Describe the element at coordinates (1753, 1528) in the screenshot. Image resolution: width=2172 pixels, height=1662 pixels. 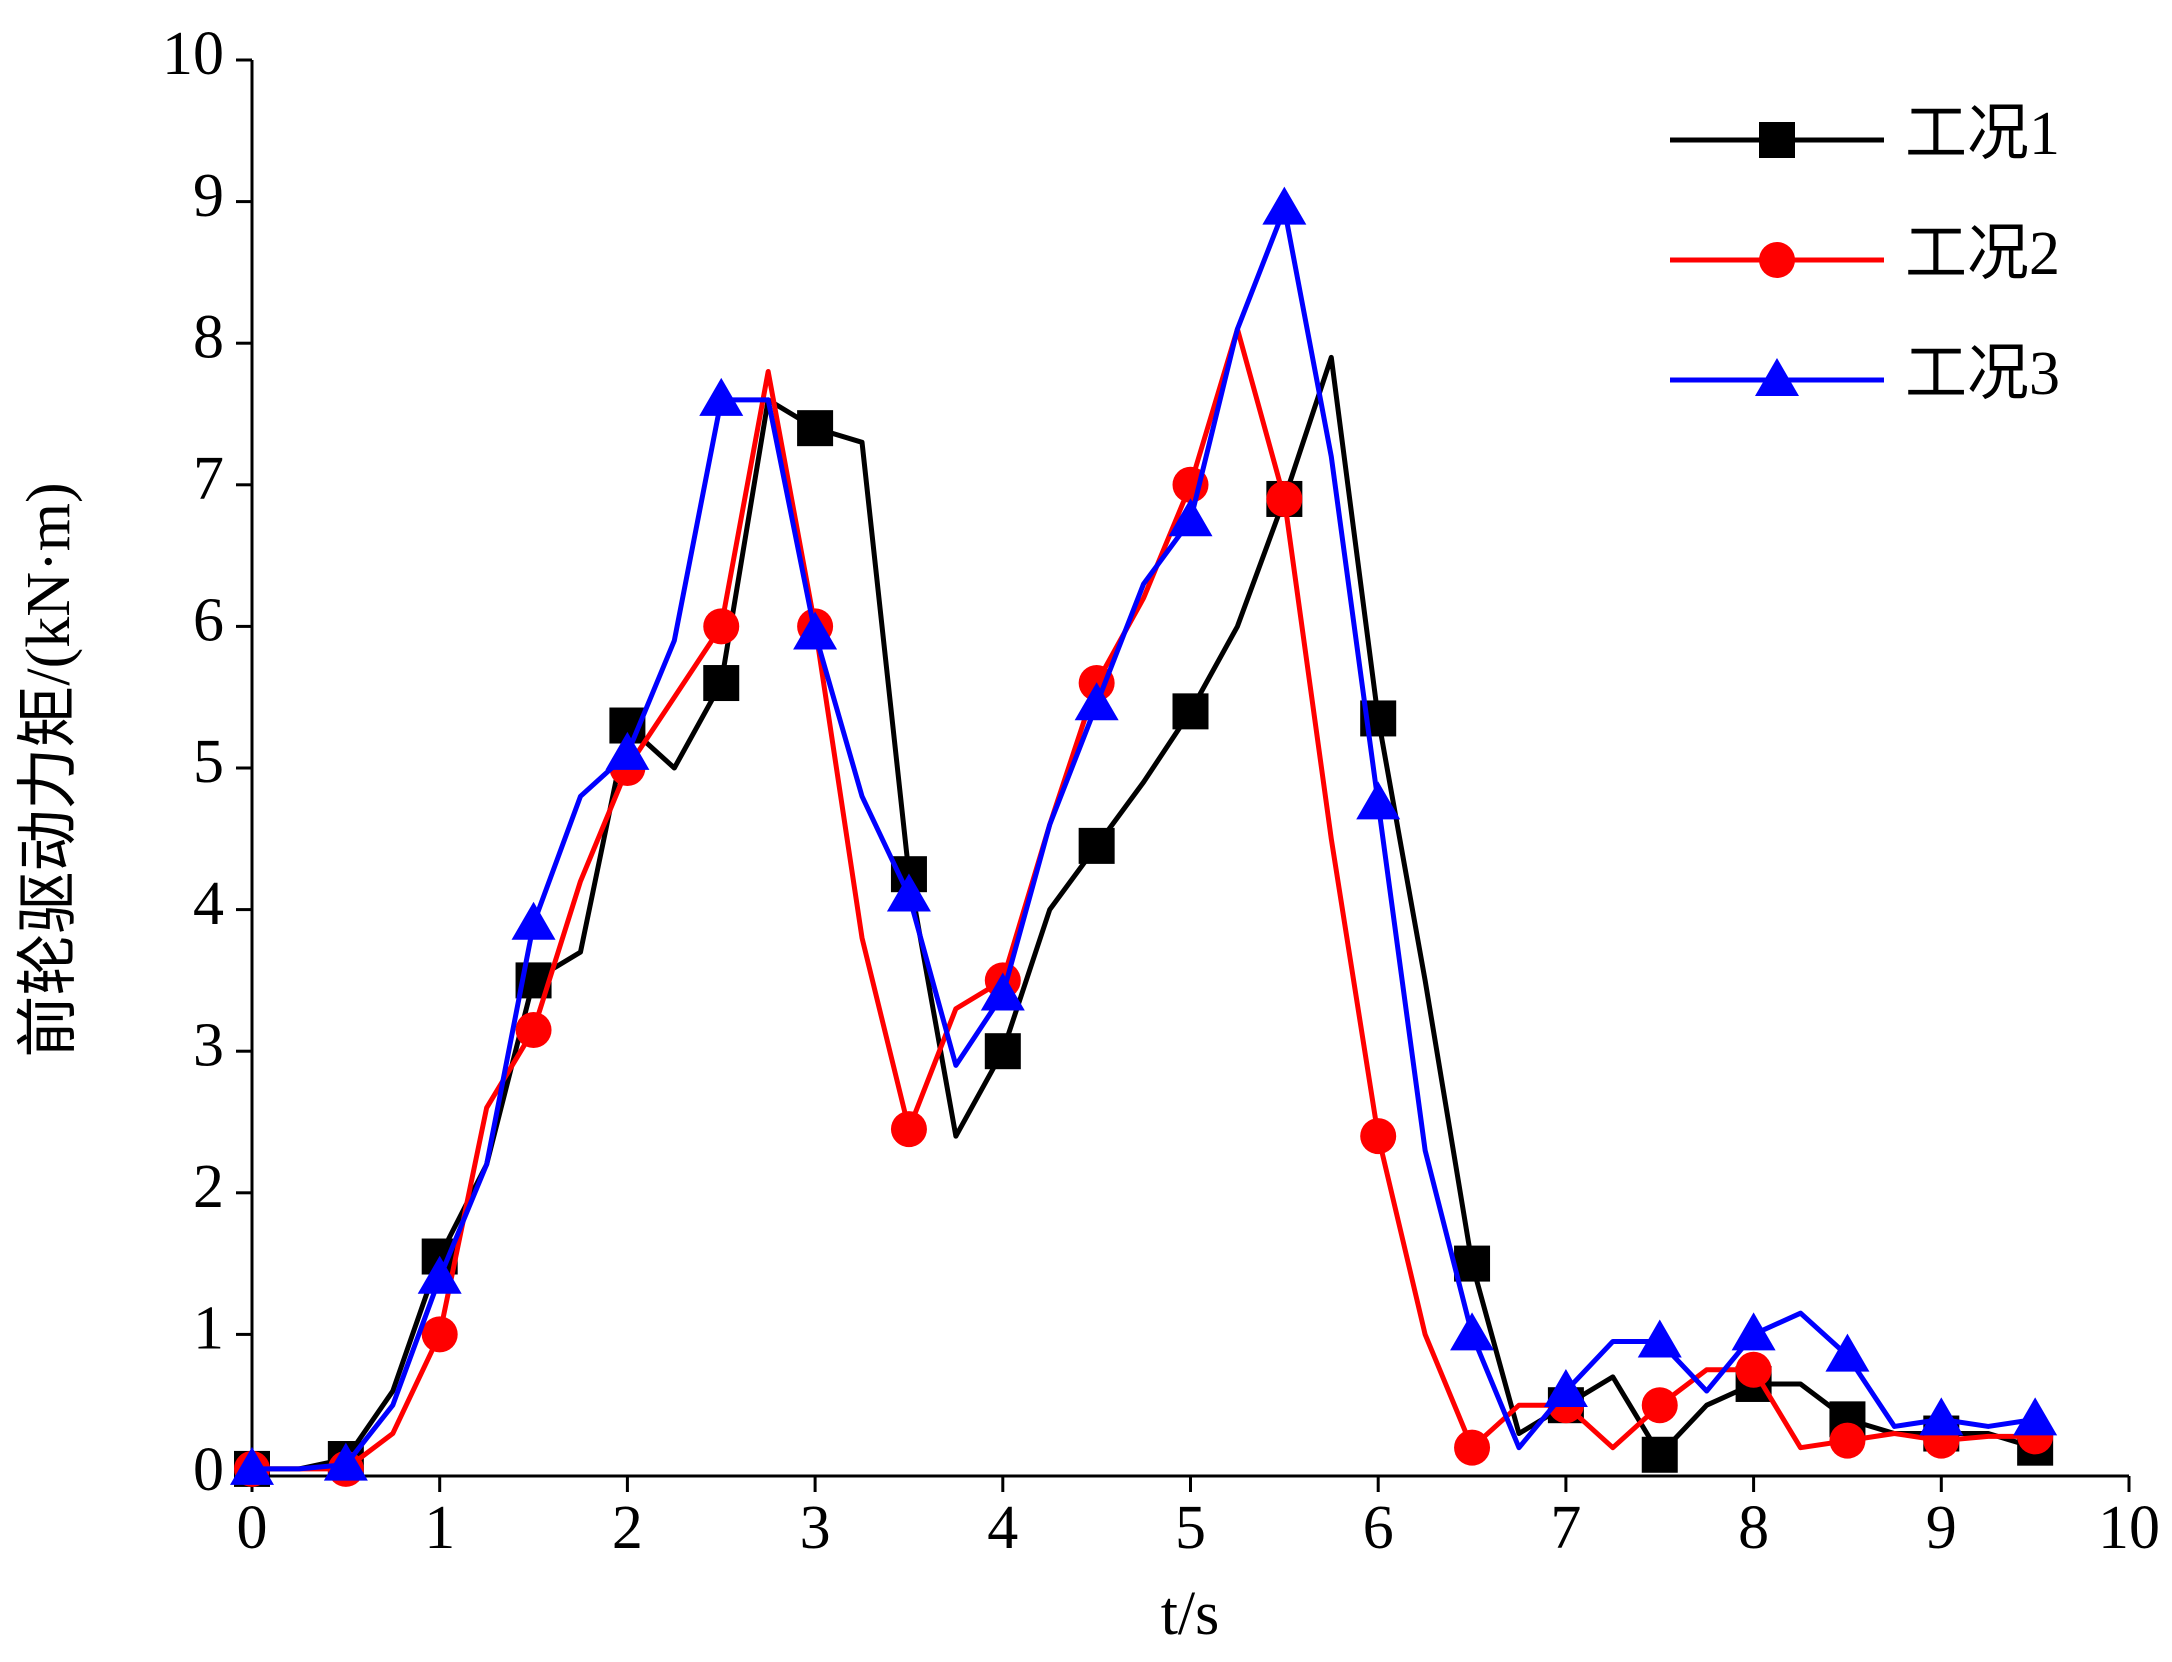
I see `x-tick-label: 8` at that location.